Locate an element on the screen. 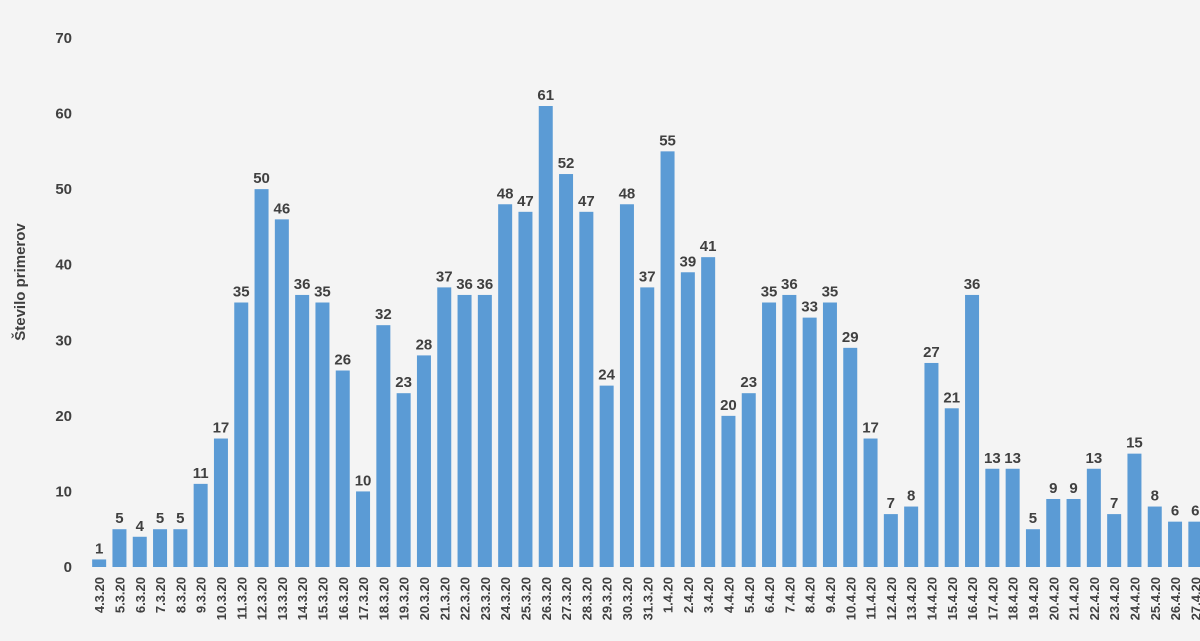  data-label: 15 is located at coordinates (1134, 443).